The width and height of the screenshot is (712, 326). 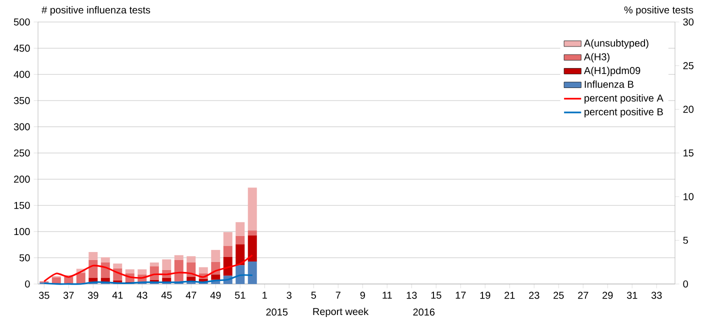 I want to click on x-axis-title: Report week, so click(x=341, y=313).